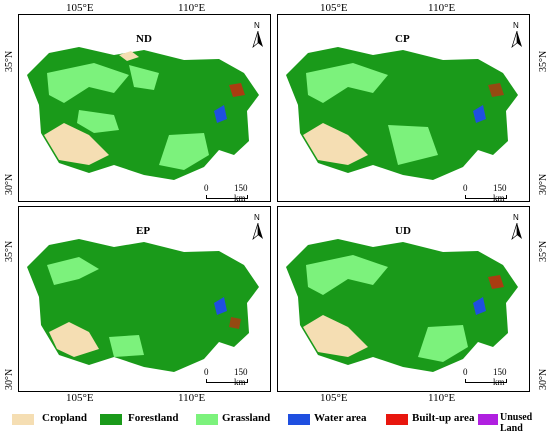 The height and width of the screenshot is (434, 550). I want to click on legend-label-built-up-area: Built-up area, so click(443, 418).